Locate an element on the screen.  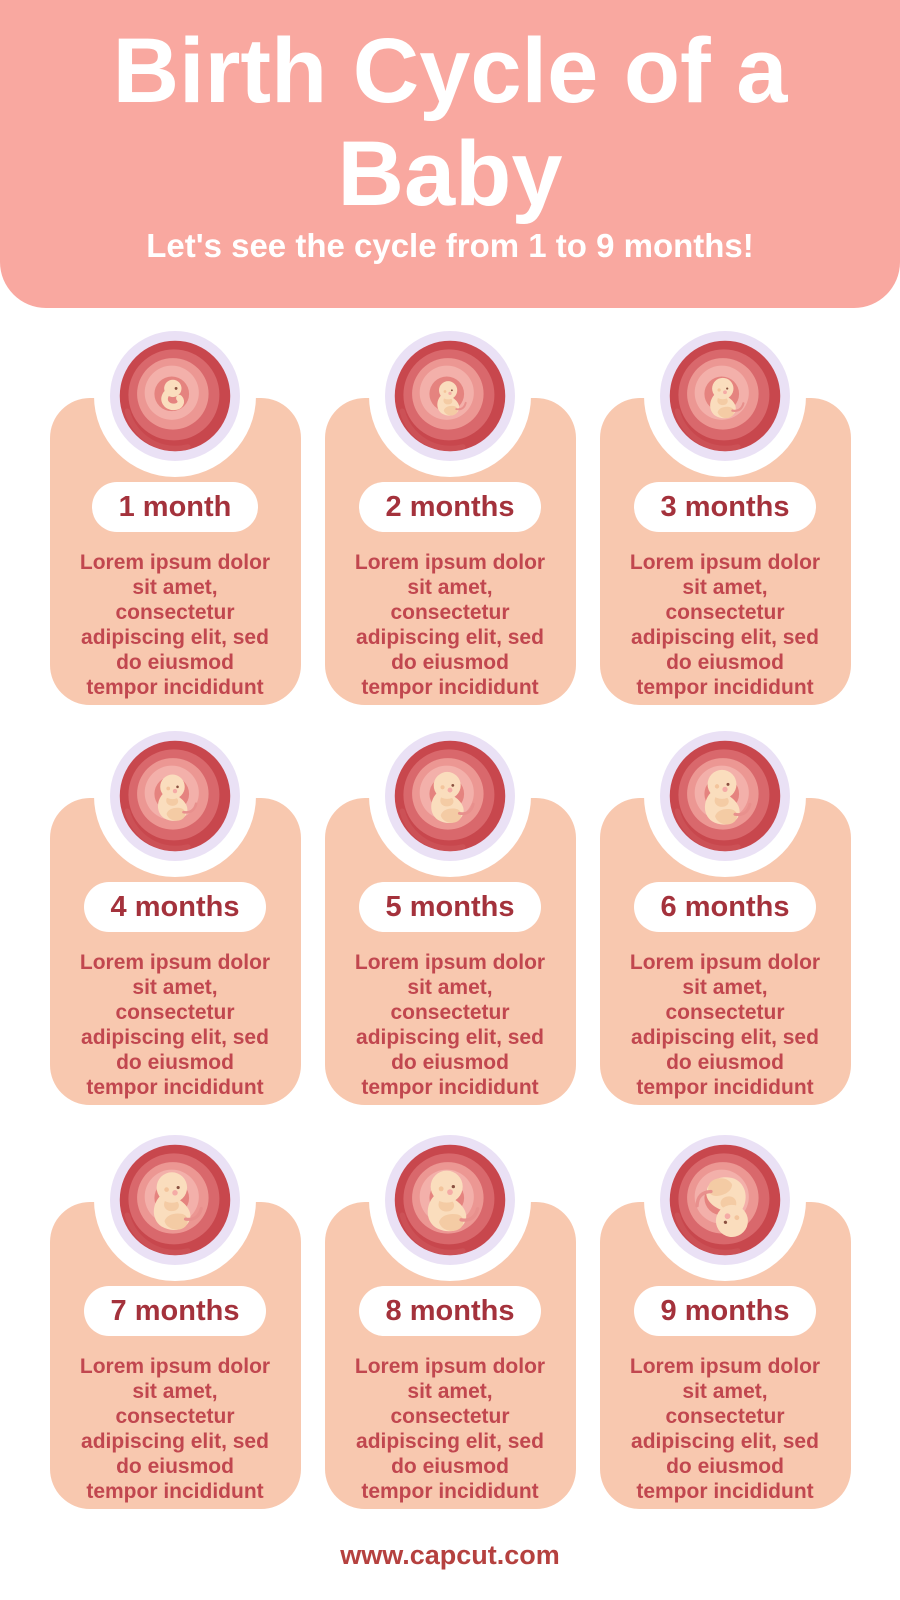
page-title: Birth Cycle of a Baby is located at coordinates (450, 122).